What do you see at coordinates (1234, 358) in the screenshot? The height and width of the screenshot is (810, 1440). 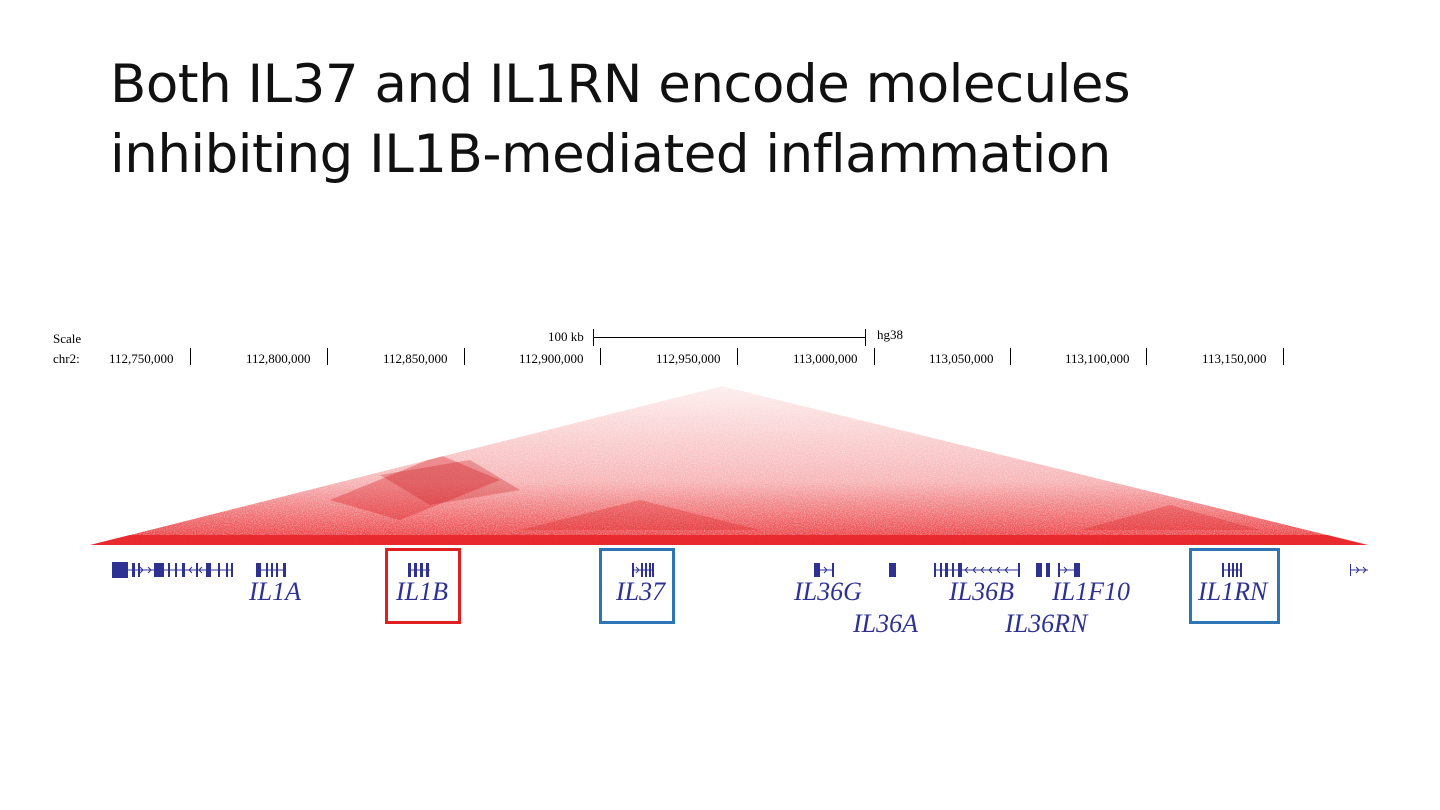 I see `coordinate-label: 113,150,000` at bounding box center [1234, 358].